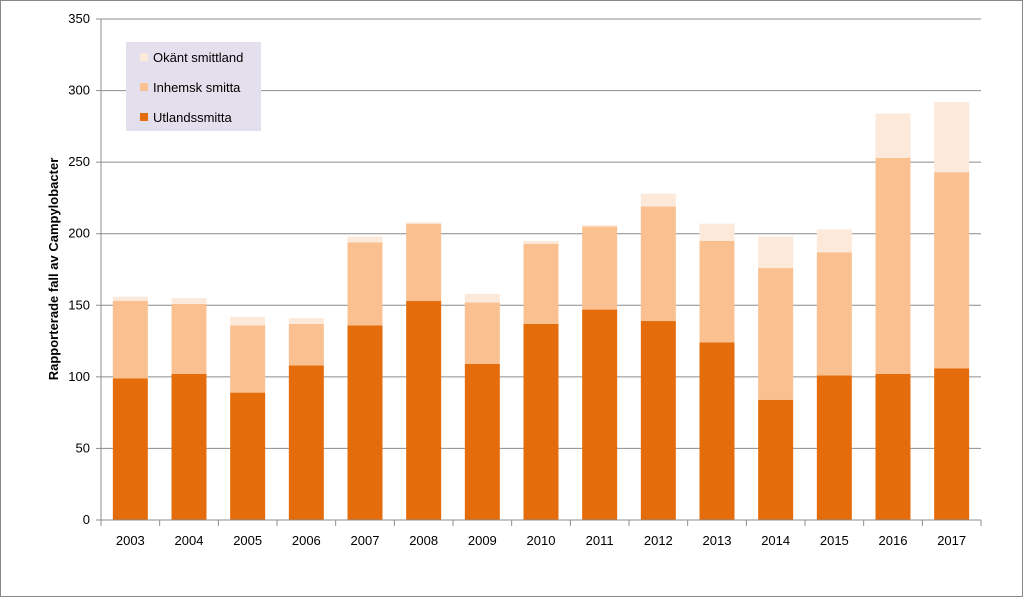 The image size is (1023, 597). I want to click on x-tick-label: 2016, so click(893, 540).